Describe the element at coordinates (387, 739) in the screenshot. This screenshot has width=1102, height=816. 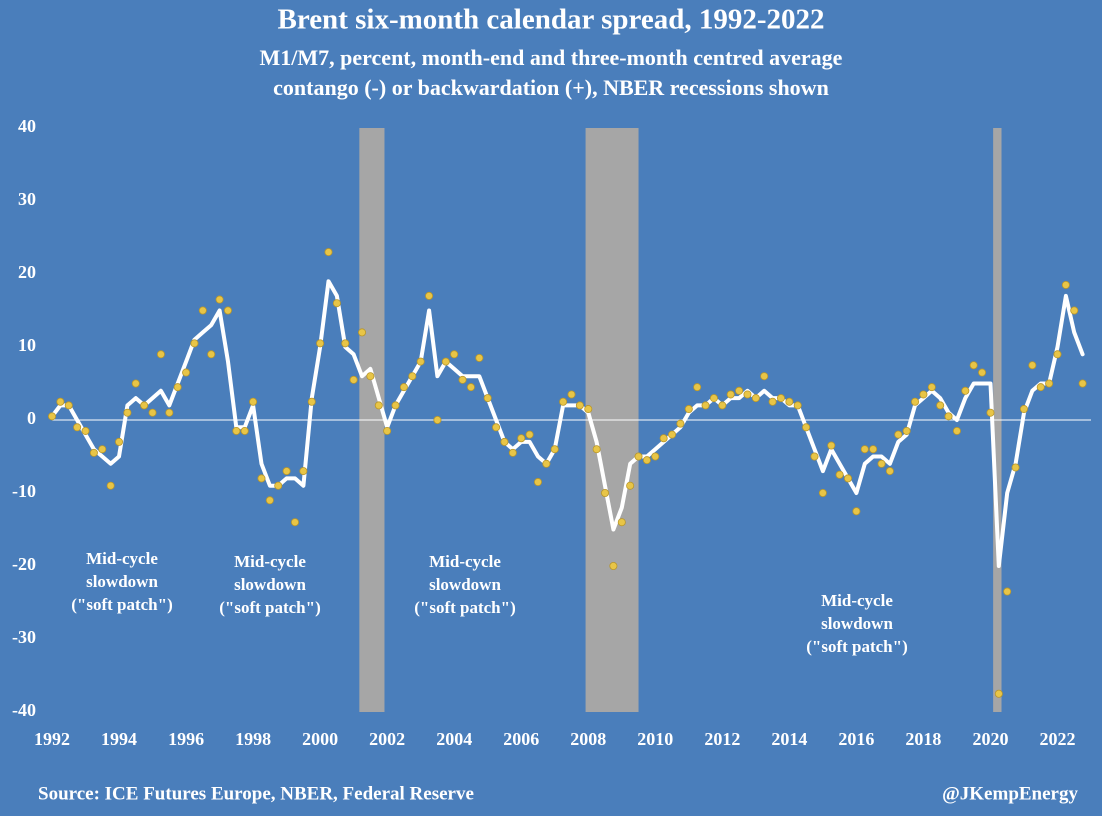
I see `x-tick-label: 2002` at that location.